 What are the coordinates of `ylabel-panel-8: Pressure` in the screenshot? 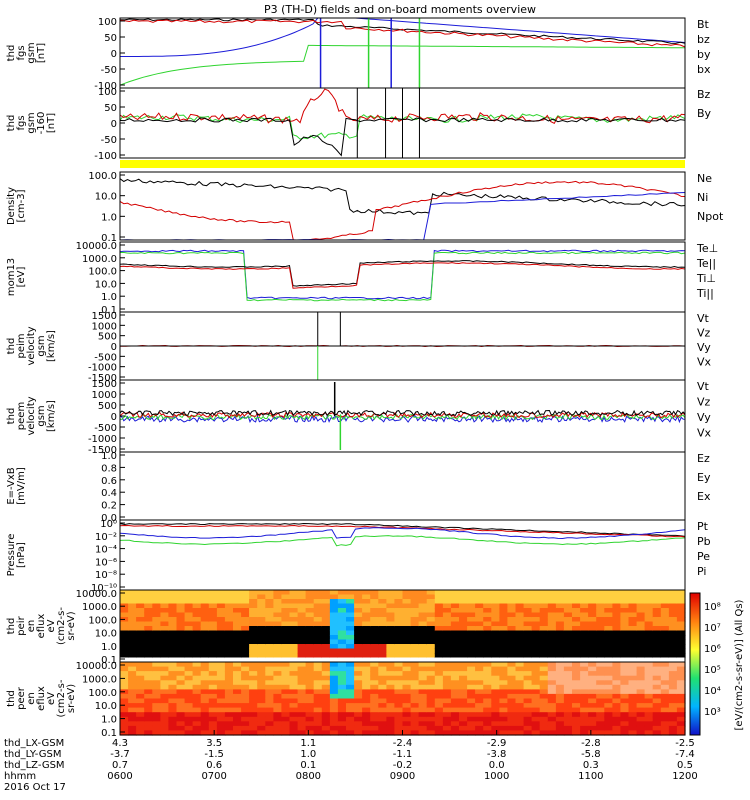 It's located at (11, 555).